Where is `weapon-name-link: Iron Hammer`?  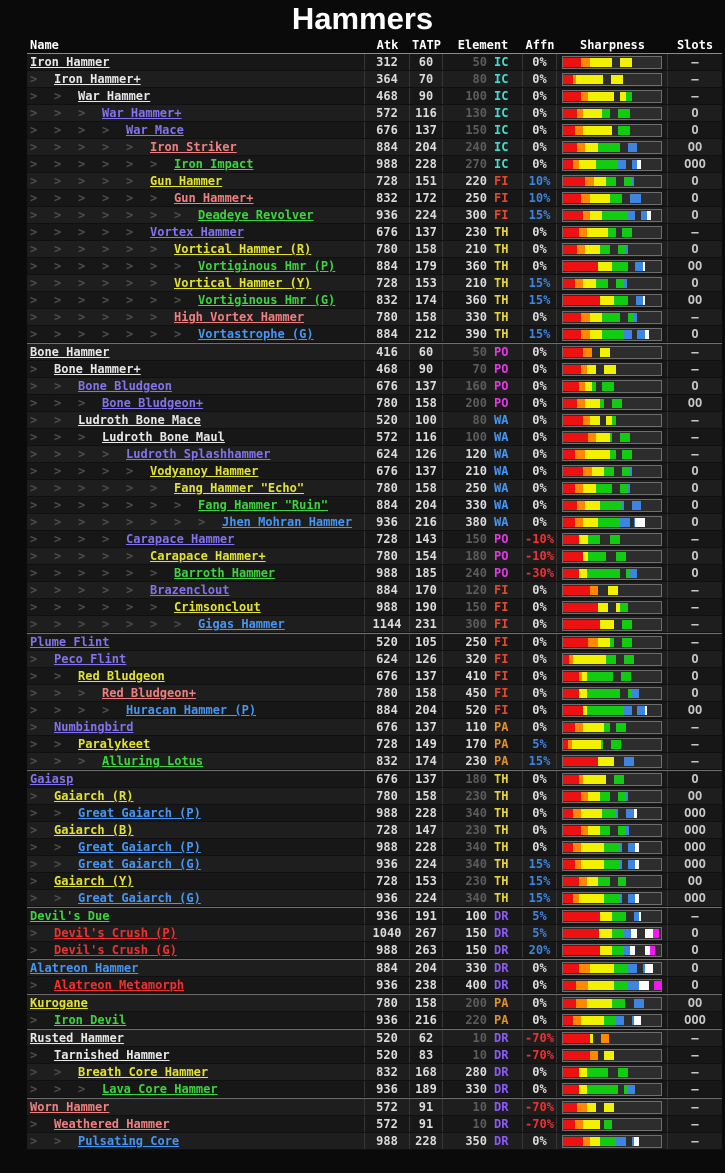
weapon-name-link: Iron Hammer is located at coordinates (70, 62).